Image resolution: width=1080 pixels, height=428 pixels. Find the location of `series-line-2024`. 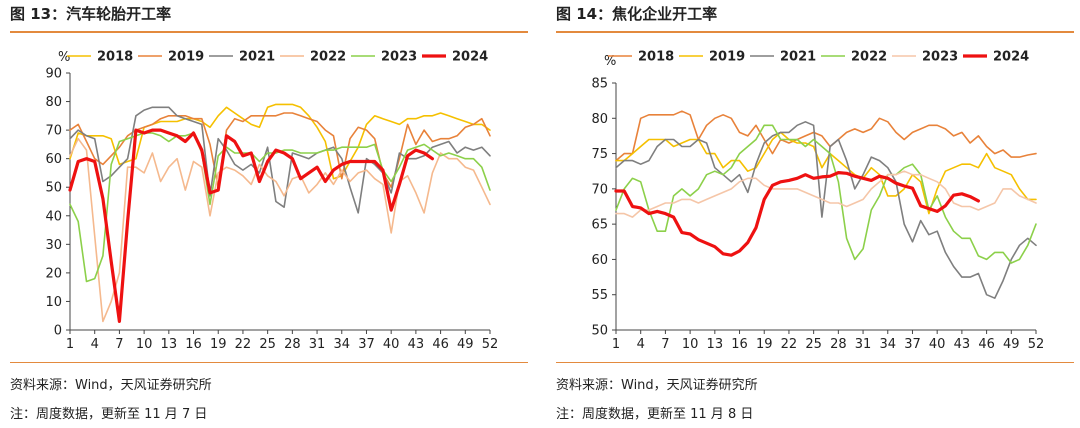

series-line-2024 is located at coordinates (797, 214).